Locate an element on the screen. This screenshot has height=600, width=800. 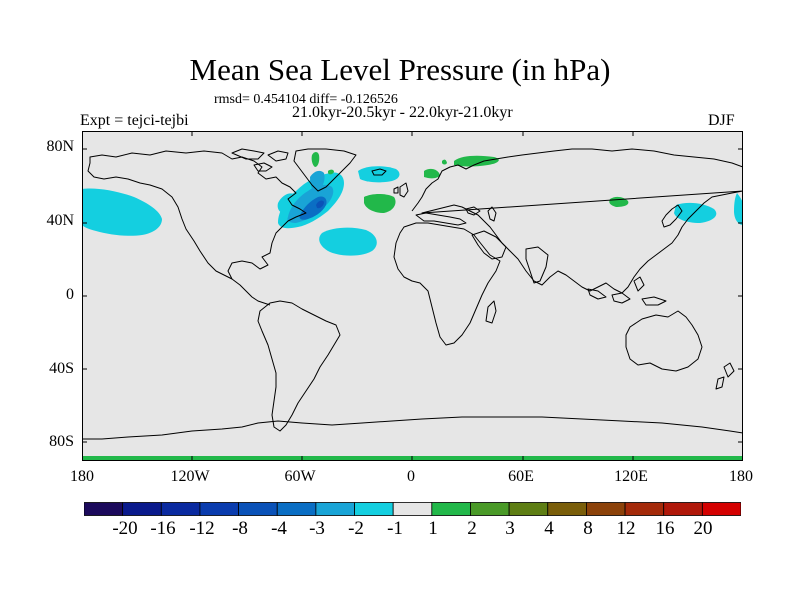
coast-antarctica is located at coordinates (412, 428).